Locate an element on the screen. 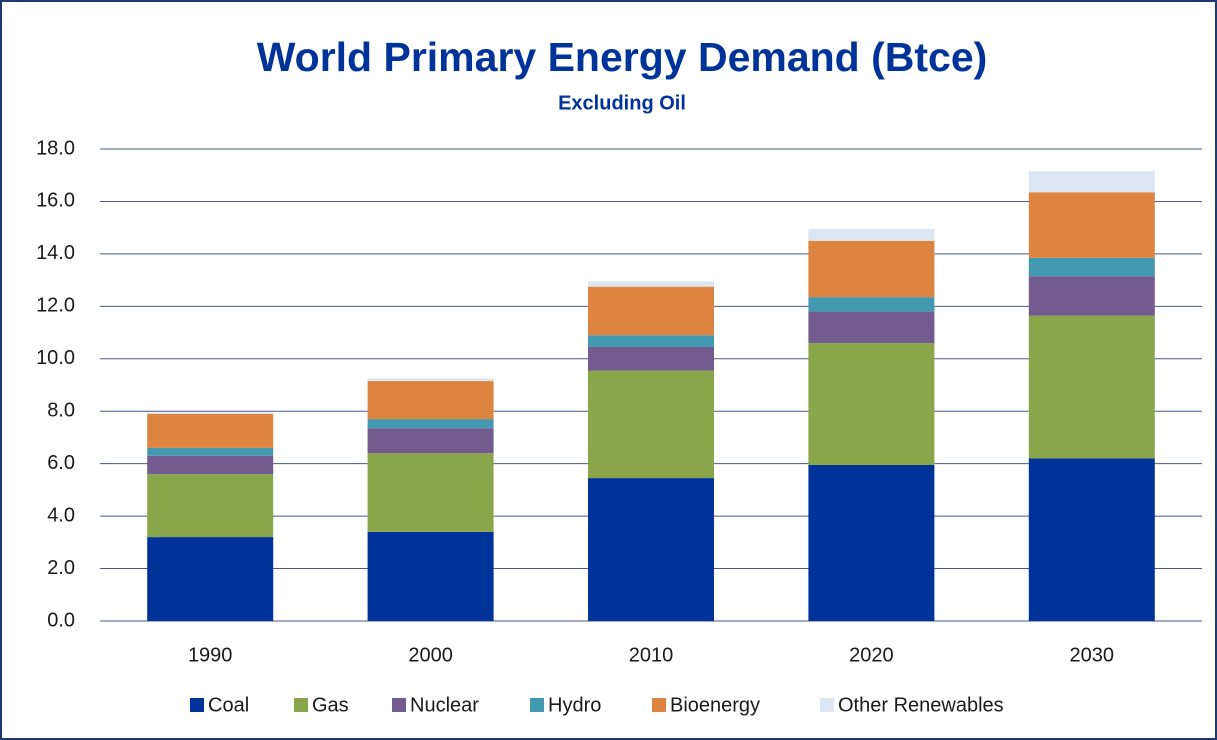 The width and height of the screenshot is (1217, 740). y-tick-label: 0.0 is located at coordinates (61, 620).